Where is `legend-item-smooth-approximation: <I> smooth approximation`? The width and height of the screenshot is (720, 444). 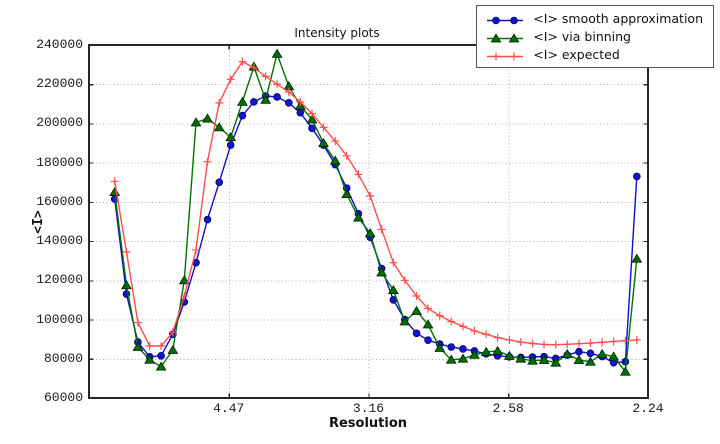 legend-item-smooth-approximation: <I> smooth approximation is located at coordinates (594, 18).